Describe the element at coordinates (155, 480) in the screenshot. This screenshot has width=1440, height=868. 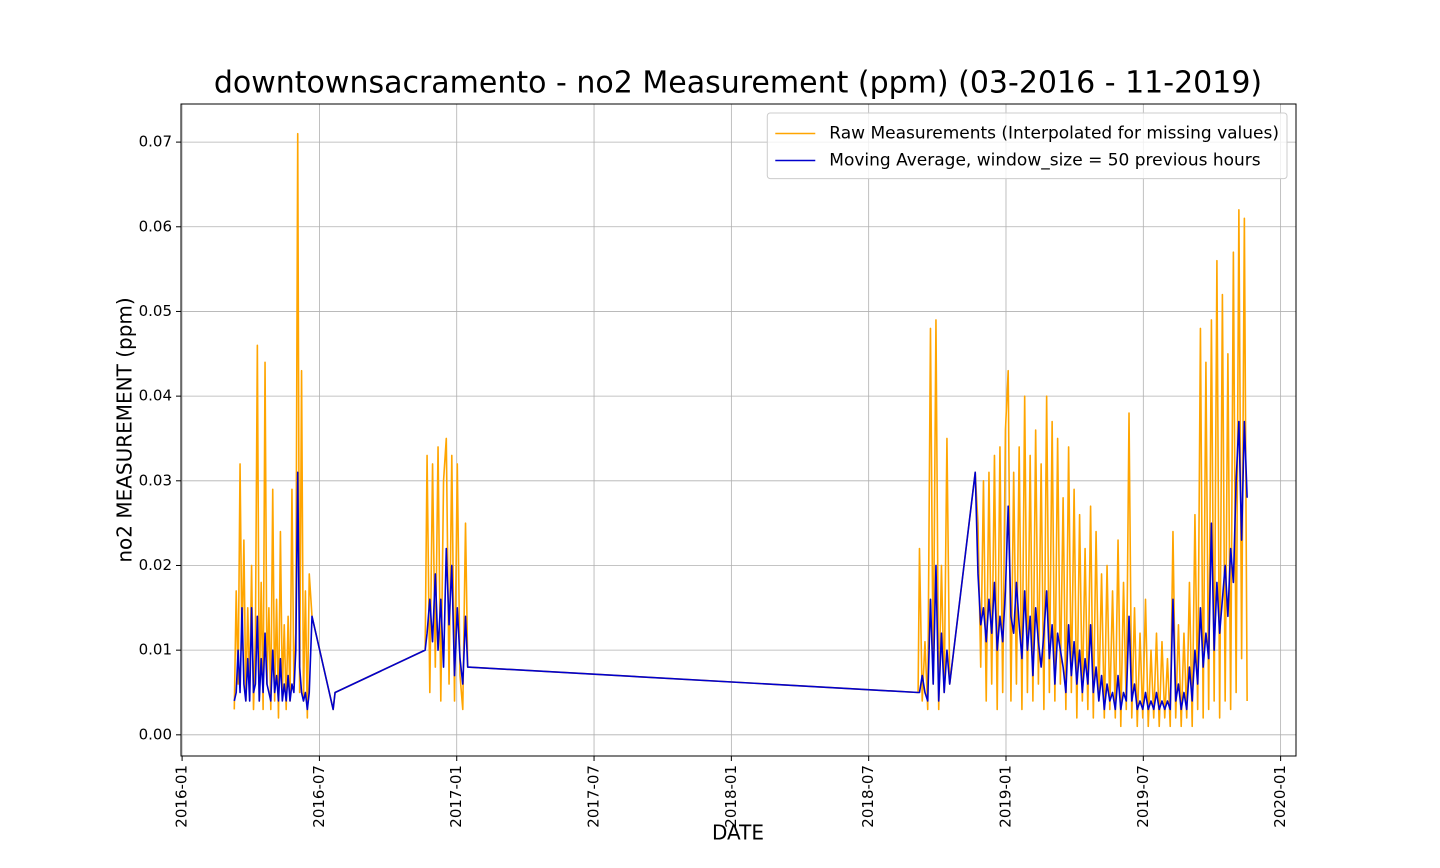
I see `y-tick-label: 0.03` at that location.